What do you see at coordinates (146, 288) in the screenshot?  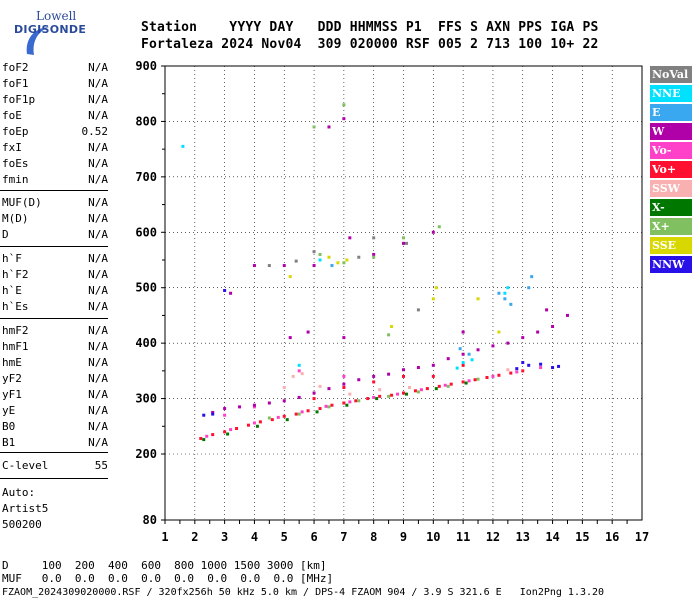 I see `y-tick-label: 500` at bounding box center [146, 288].